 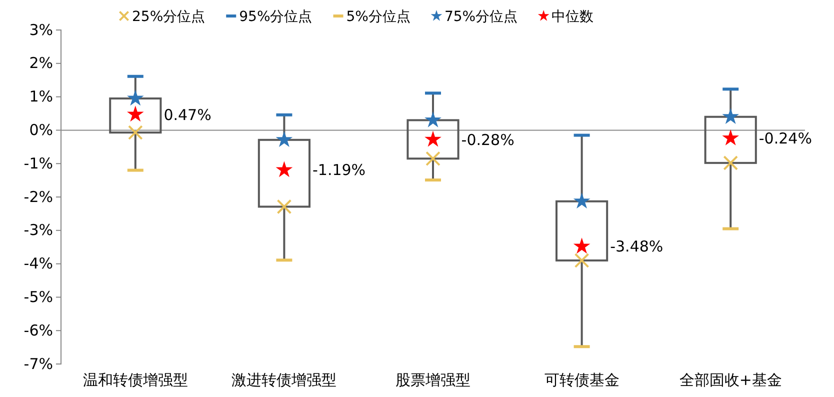 I want to click on y-tick-label: 0%, so click(x=41, y=130).